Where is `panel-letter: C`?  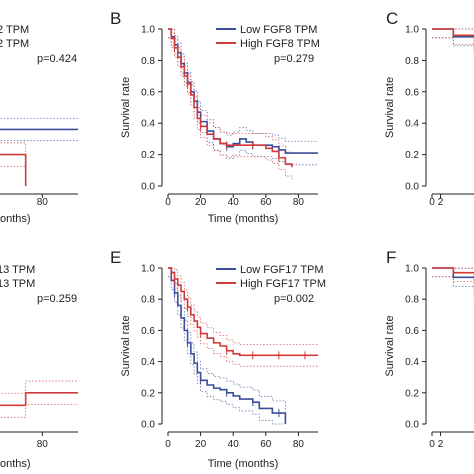
panel-letter: C is located at coordinates (392, 18).